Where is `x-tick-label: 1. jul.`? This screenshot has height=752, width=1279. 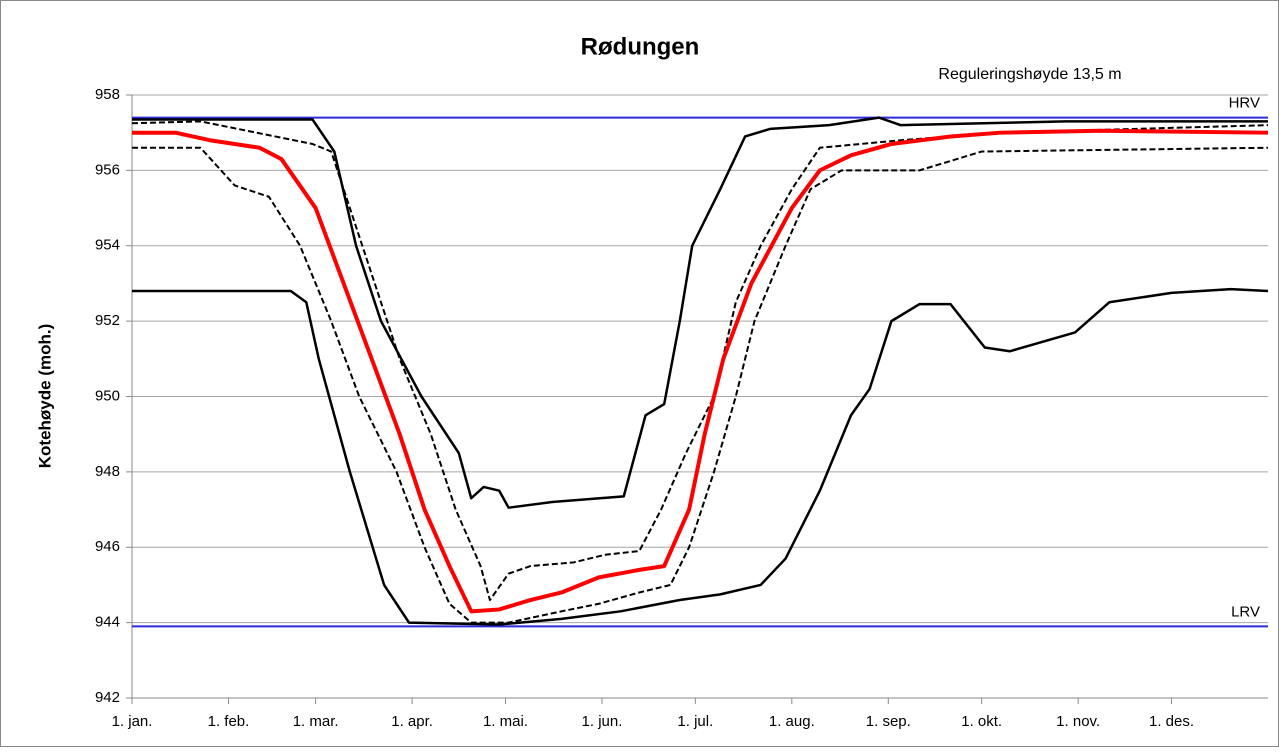
x-tick-label: 1. jul. is located at coordinates (695, 721).